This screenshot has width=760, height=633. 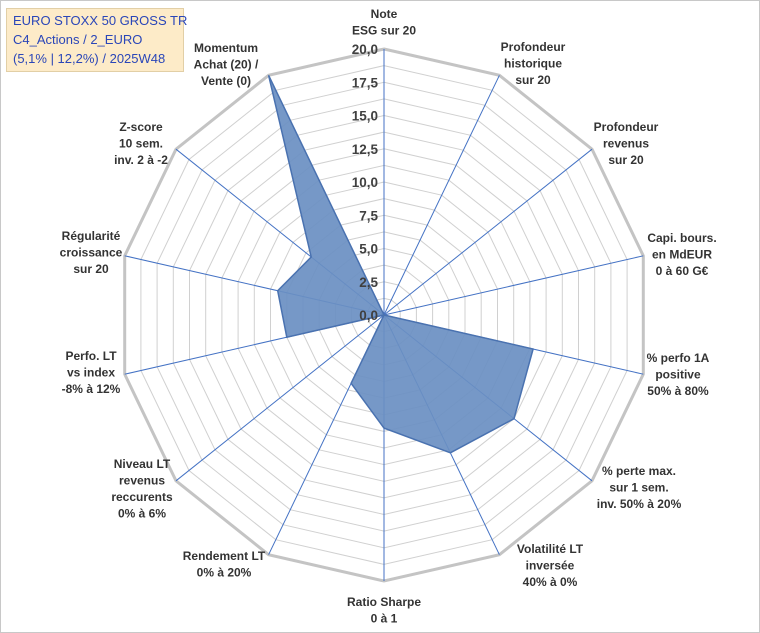 I want to click on axis-label: Volatilité LT inversée 40% à 0%, so click(x=550, y=565).